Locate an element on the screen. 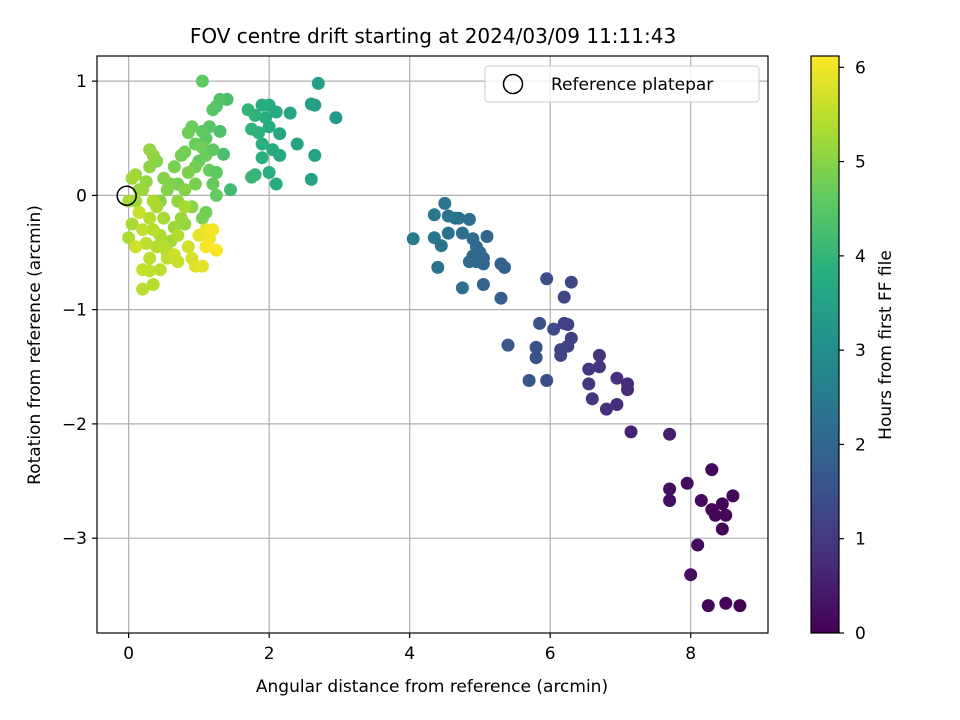  y-axis-ticks: 1 0 −1 −2 −3 is located at coordinates (79, 310).